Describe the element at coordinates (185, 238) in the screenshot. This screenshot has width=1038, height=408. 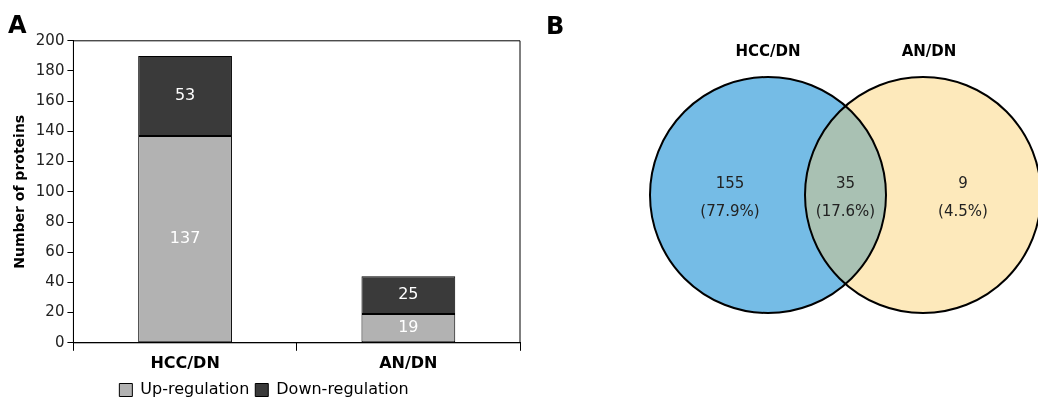
I see `data-label: 137` at that location.